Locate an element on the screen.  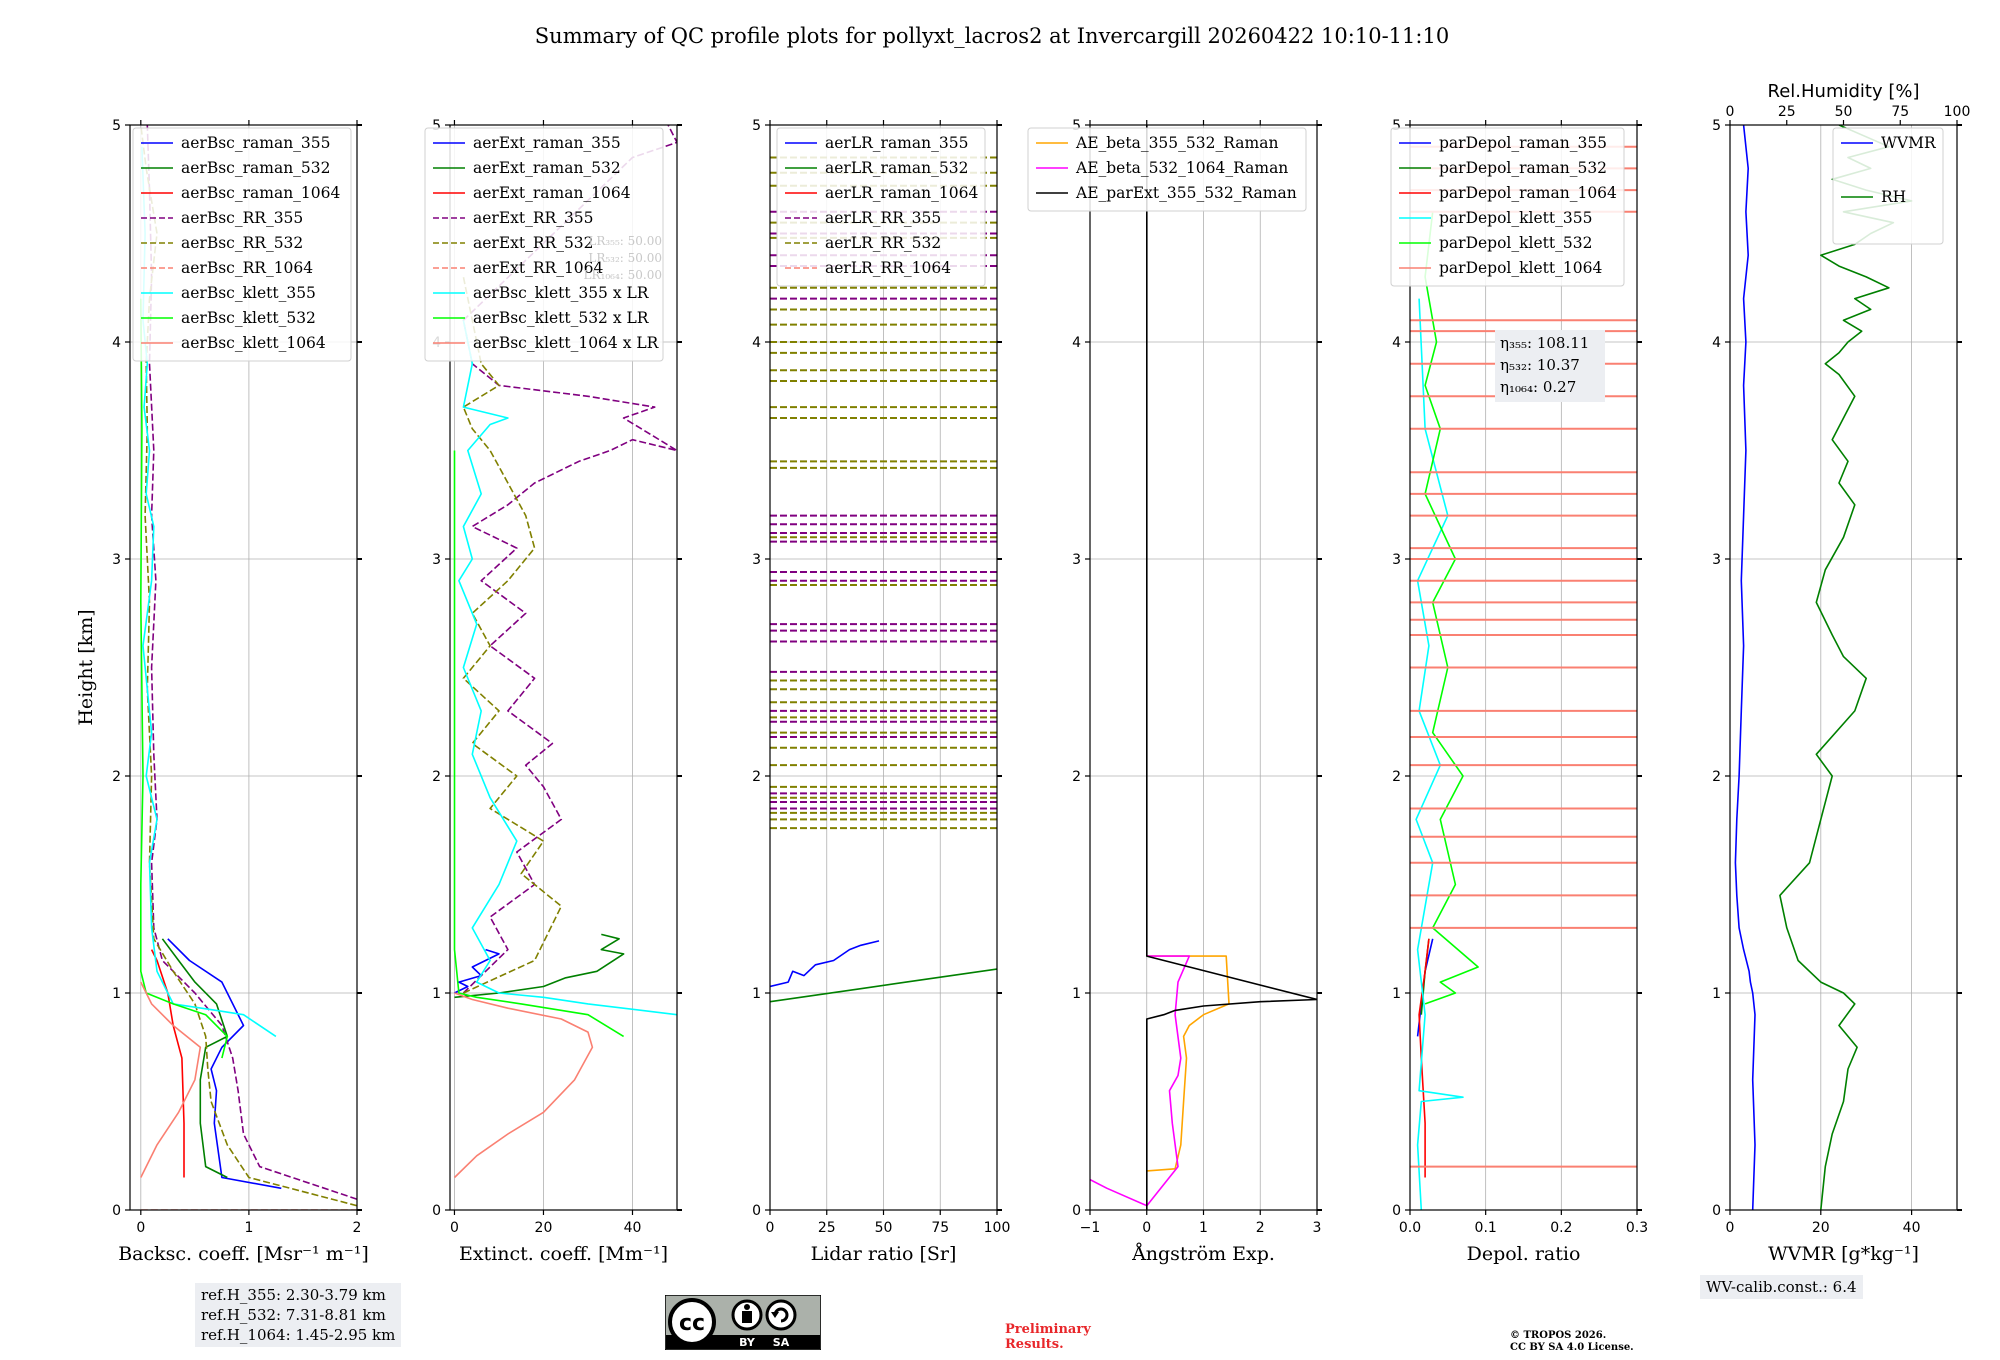
legend-entry: aerLR_RR_1064 is located at coordinates (888, 268).